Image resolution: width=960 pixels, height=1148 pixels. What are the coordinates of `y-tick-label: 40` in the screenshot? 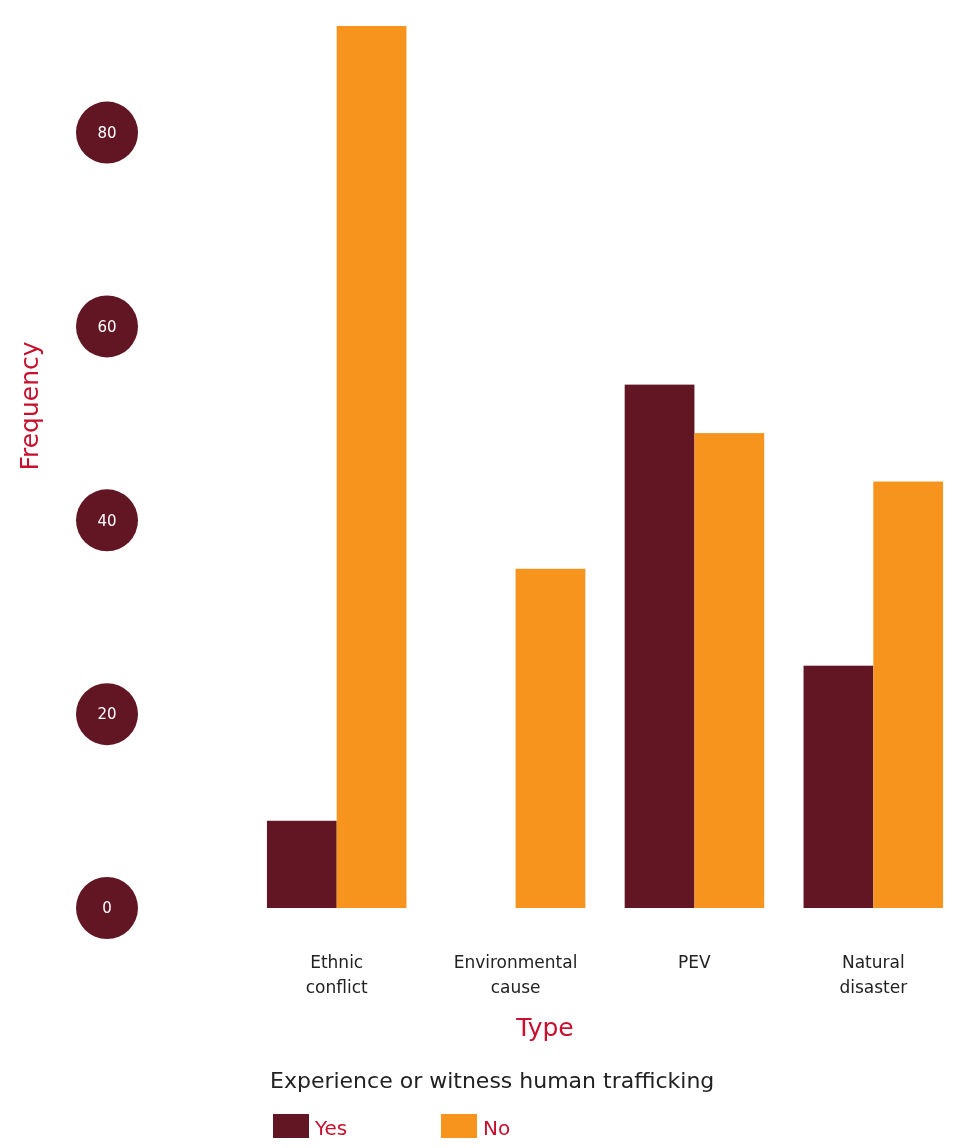 It's located at (107, 520).